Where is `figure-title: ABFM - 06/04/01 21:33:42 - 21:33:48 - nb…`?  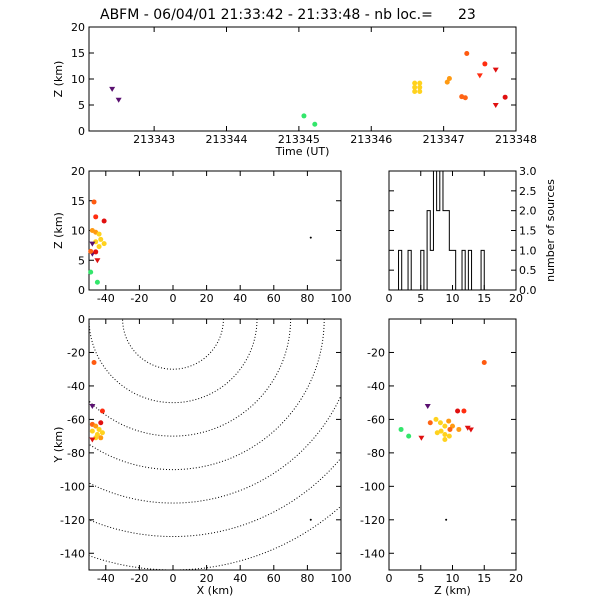
figure-title: ABFM - 06/04/01 21:33:42 - 21:33:48 - nb… is located at coordinates (266, 15).